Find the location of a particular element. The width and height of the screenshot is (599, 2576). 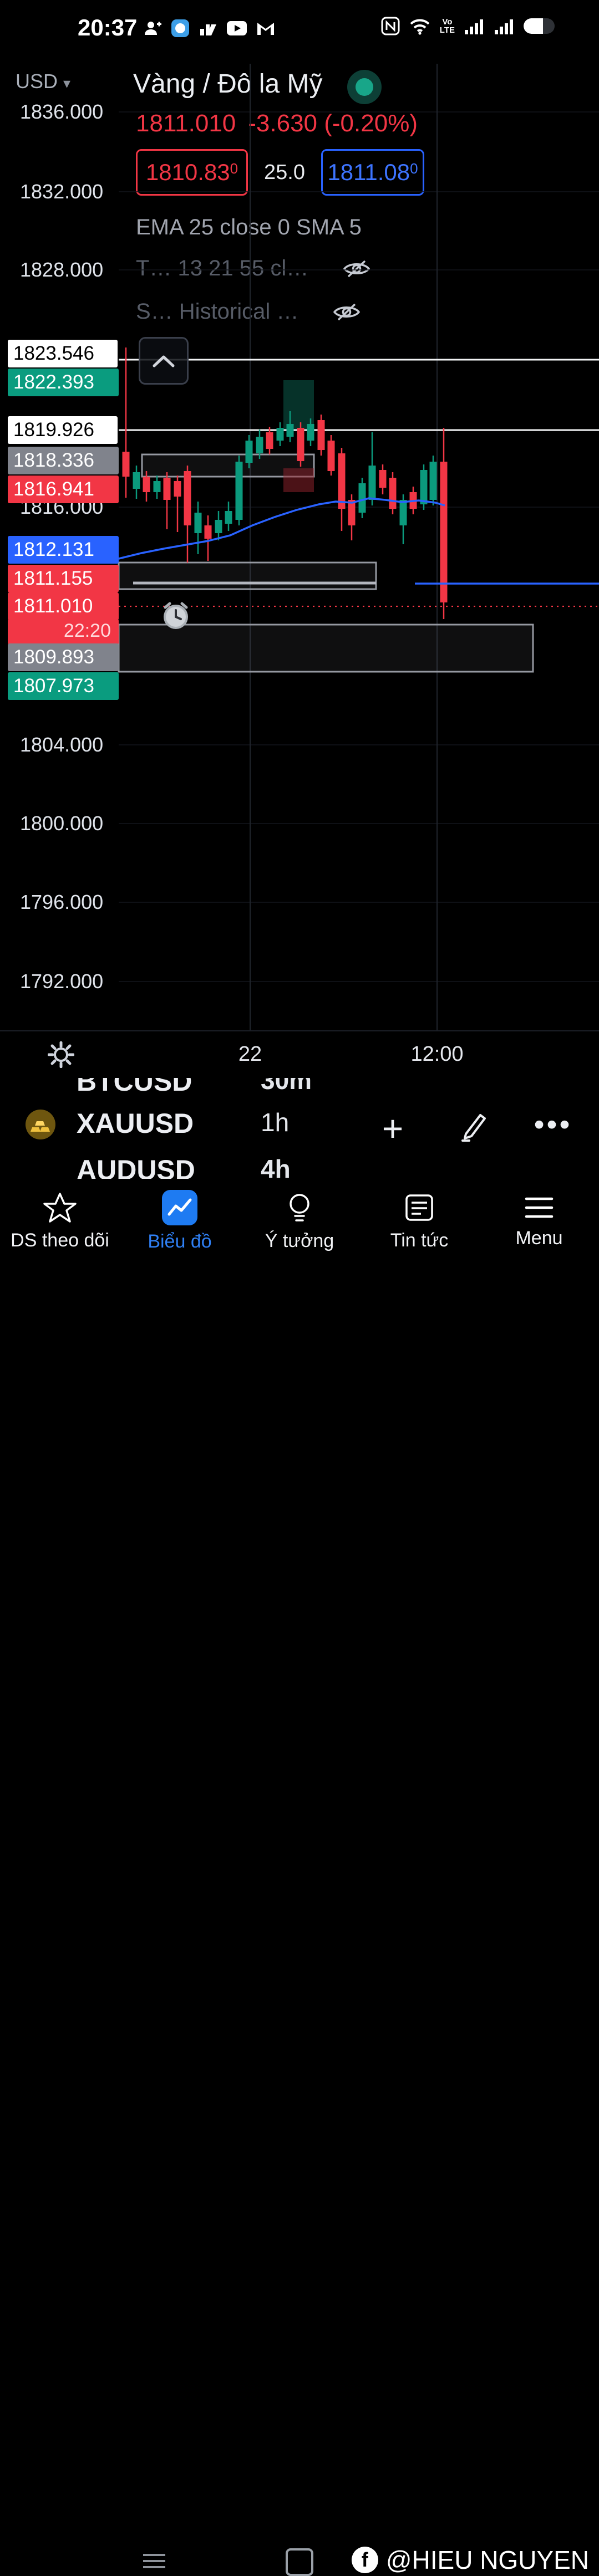

alert-clock-icon is located at coordinates (176, 616).